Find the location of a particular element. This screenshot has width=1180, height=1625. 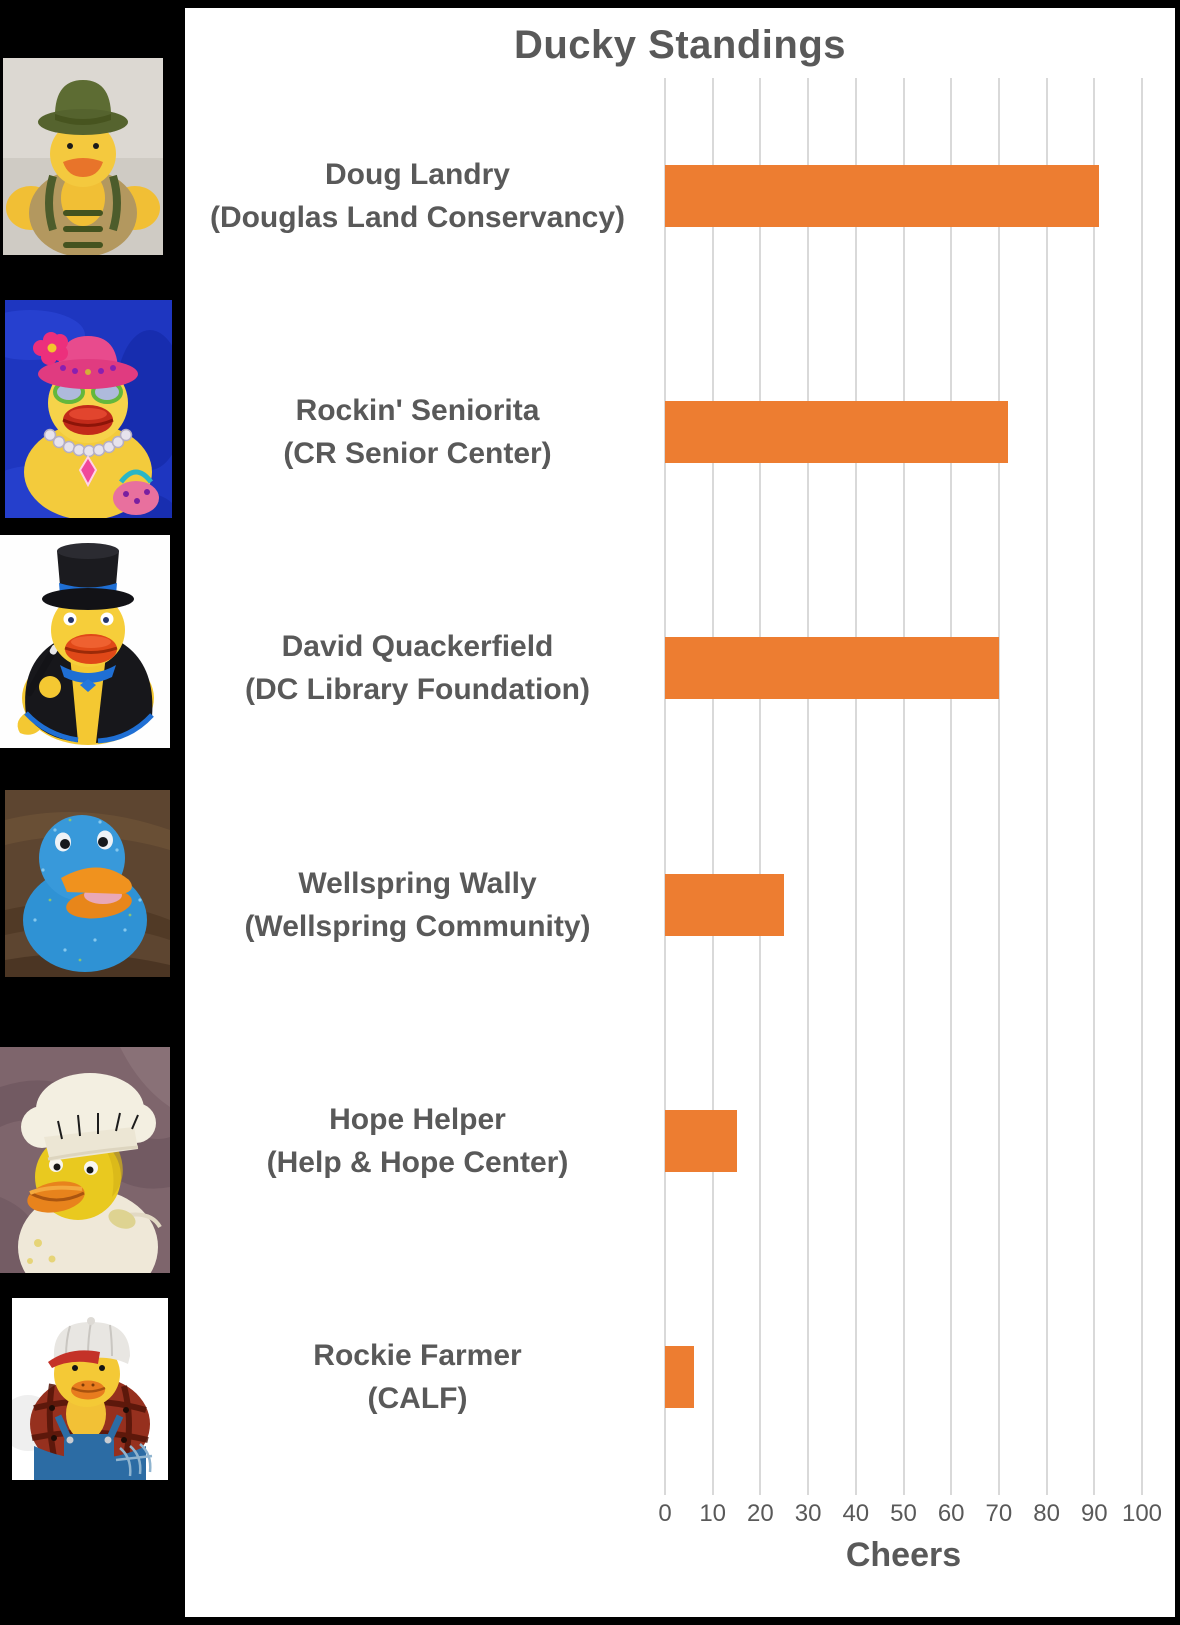

x-tick-0: 0 is located at coordinates (665, 1513).